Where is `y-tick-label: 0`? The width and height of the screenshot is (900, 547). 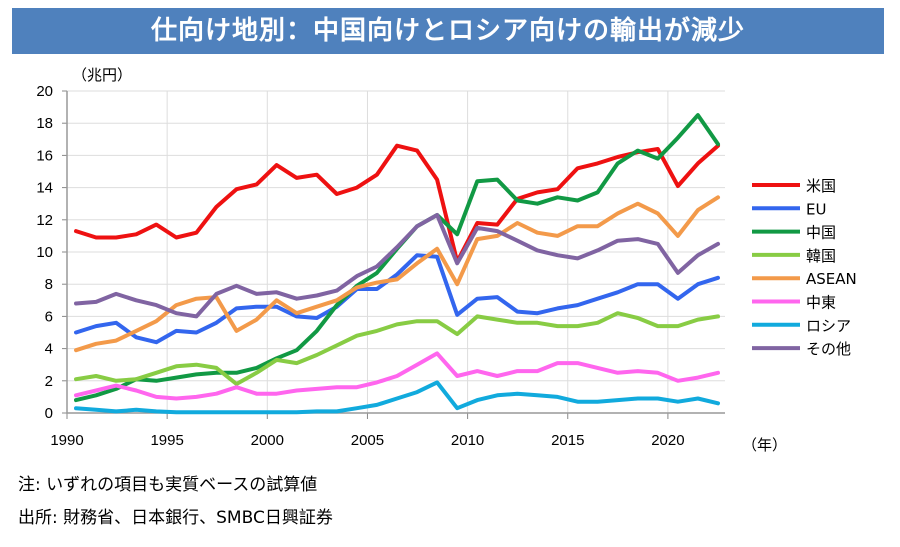 y-tick-label: 0 is located at coordinates (49, 413).